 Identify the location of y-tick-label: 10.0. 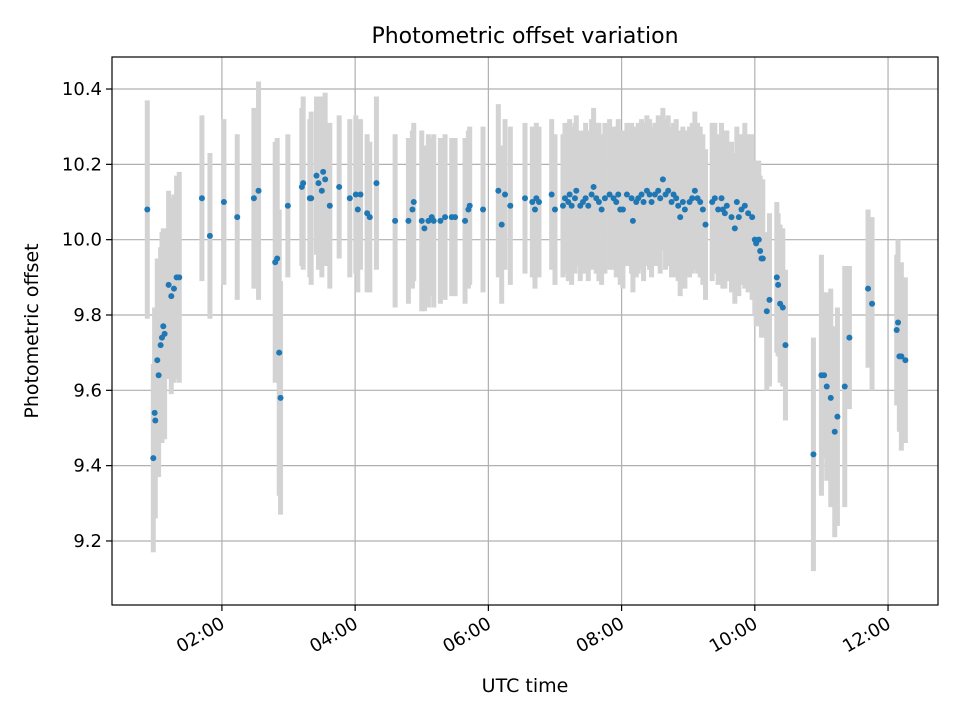
(82, 240).